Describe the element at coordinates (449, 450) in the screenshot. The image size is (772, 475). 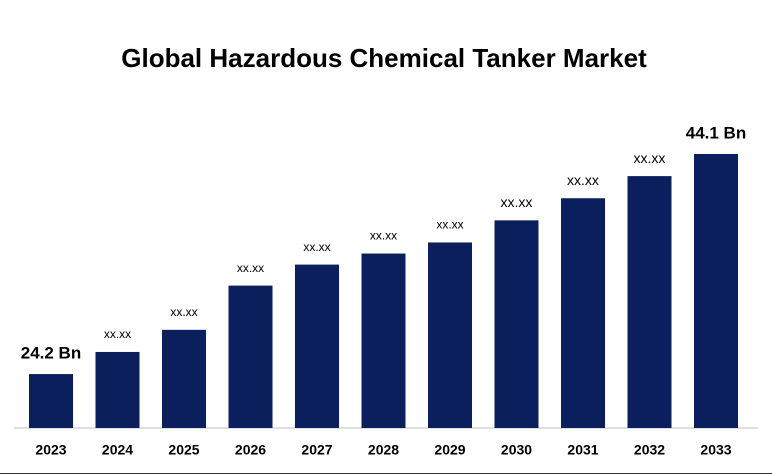
I see `x-tick-label: 2029` at that location.